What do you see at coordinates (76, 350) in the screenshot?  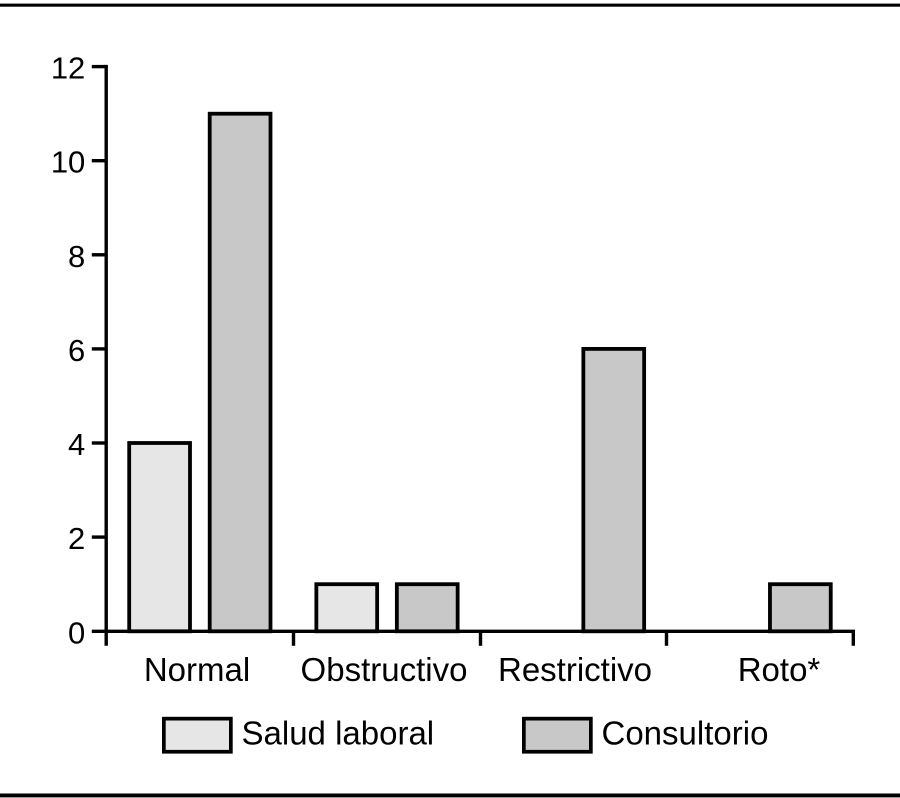 I see `svg-text: 6` at bounding box center [76, 350].